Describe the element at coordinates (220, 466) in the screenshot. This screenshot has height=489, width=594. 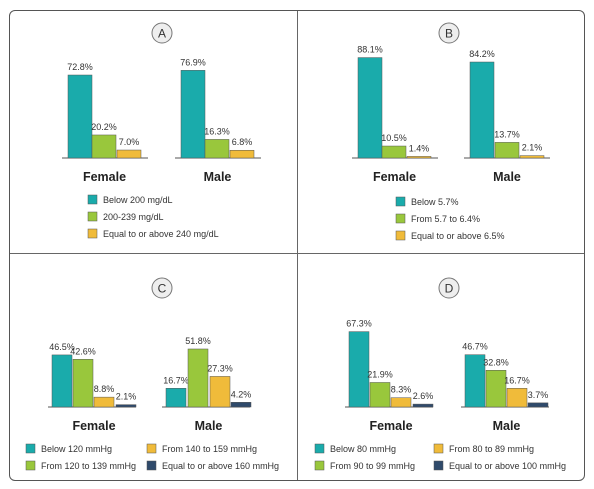
I see `legend-label: Equal to or above 160 mmHg` at that location.